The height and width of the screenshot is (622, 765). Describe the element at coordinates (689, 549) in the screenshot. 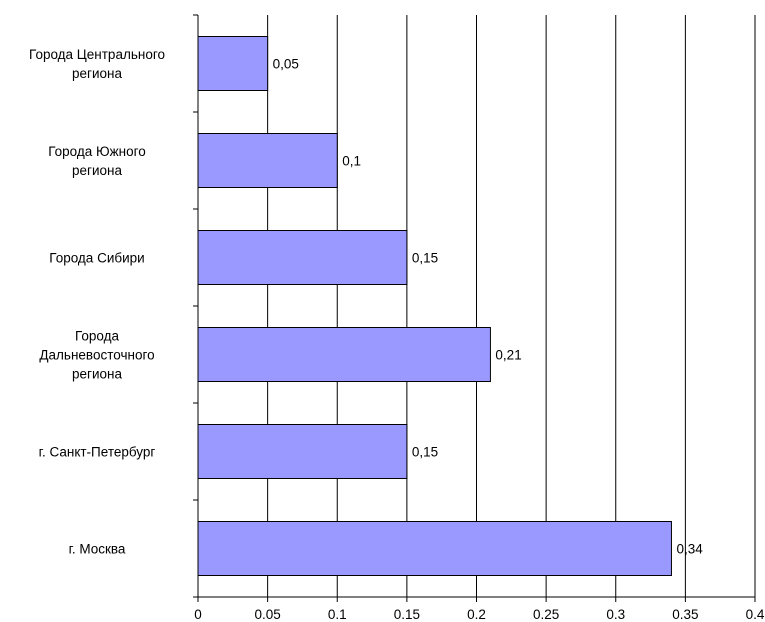

I see `data-label: 0,34` at that location.